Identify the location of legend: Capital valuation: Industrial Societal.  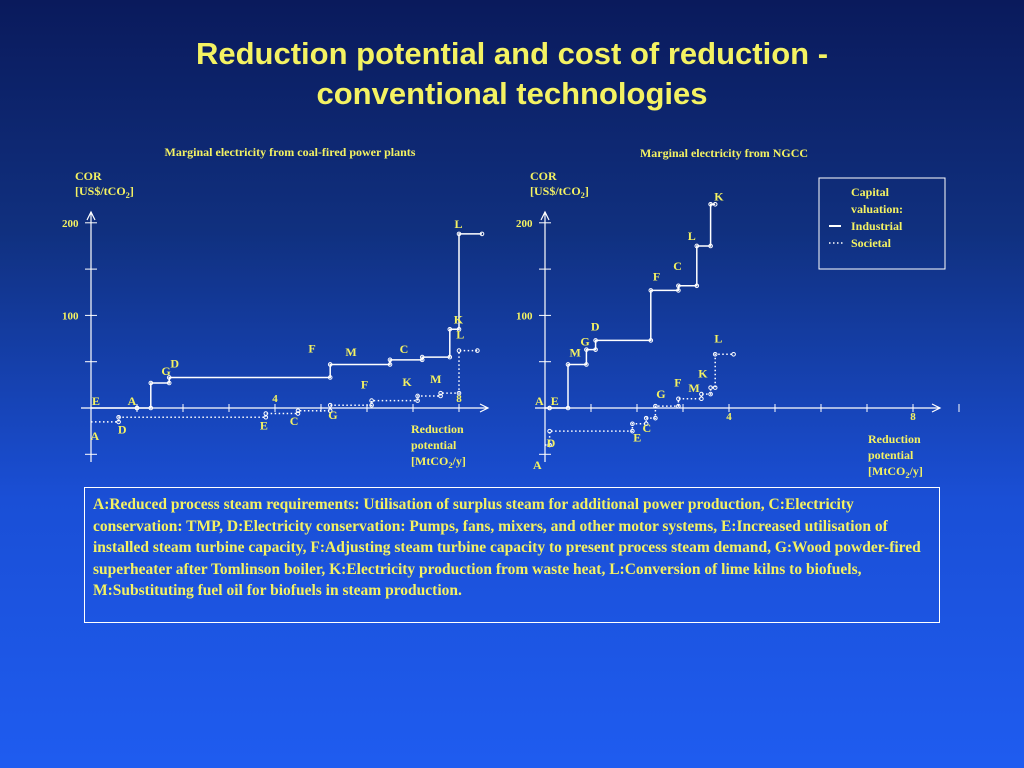
(882, 223).